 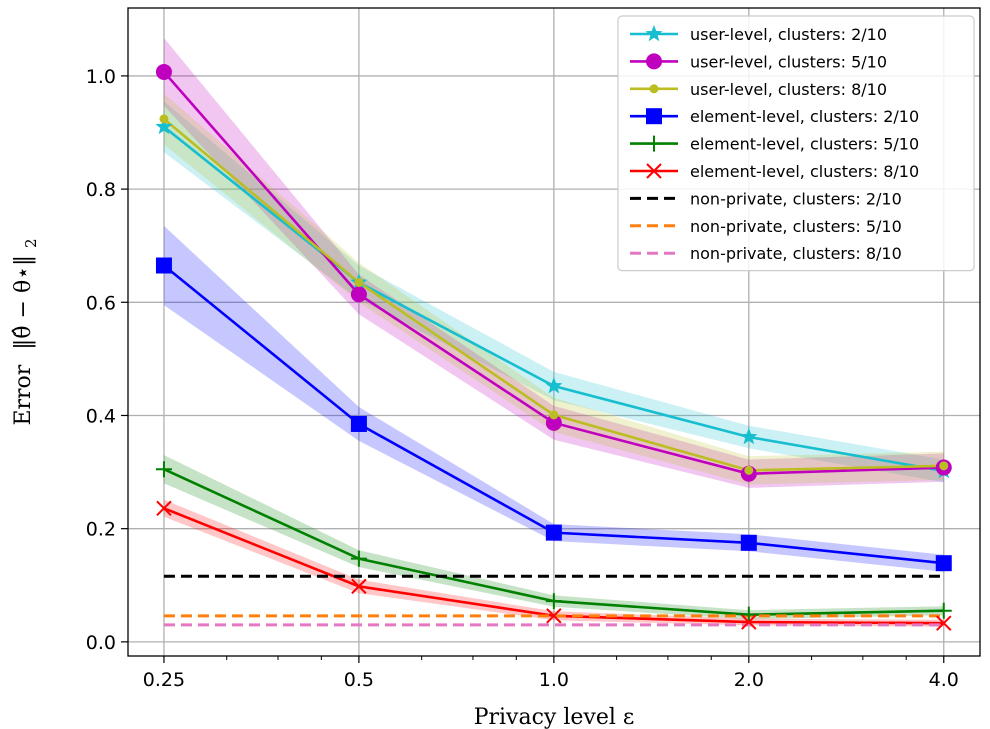 I want to click on legend-box, so click(x=796, y=143).